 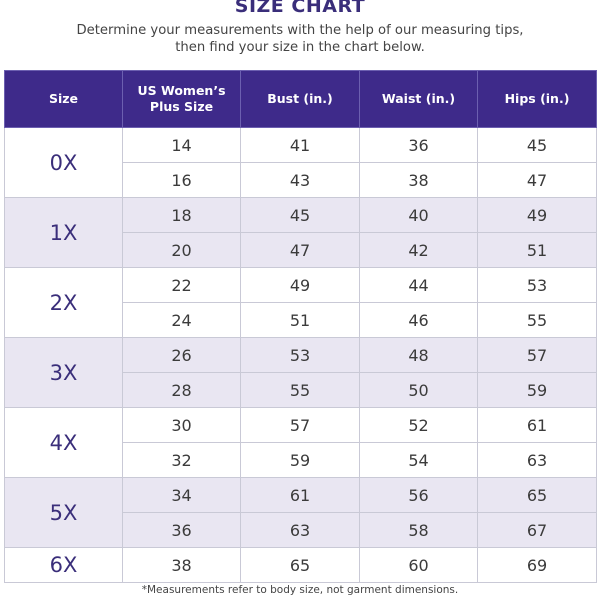 I want to click on bust-cell: 65, so click(x=300, y=565).